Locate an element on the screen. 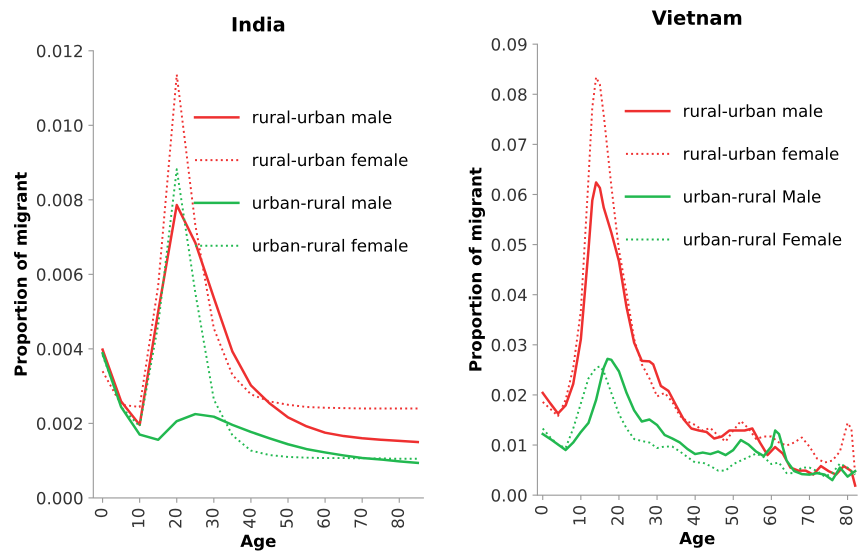  y-tick-label: 0.004 is located at coordinates (59, 349).